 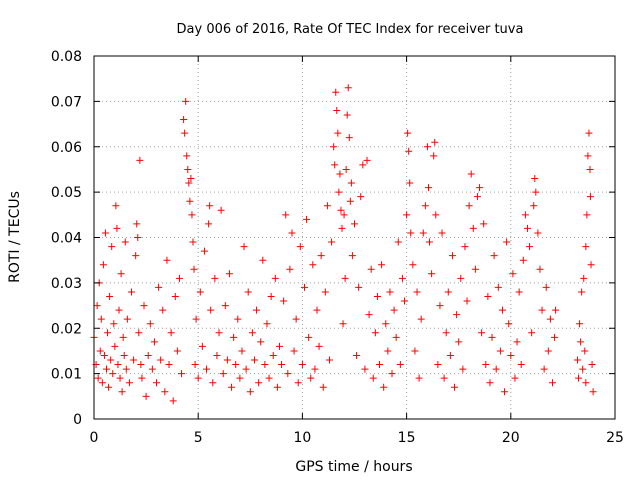 I want to click on x-tick-label: 0, so click(x=94, y=438).